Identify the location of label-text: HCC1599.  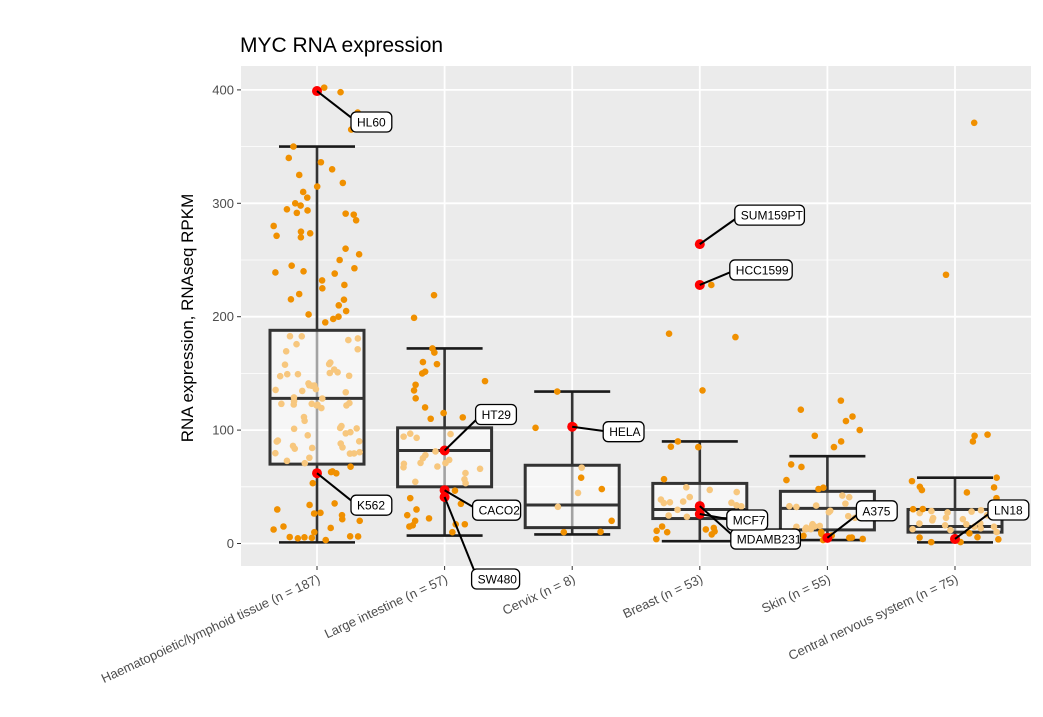
(762, 270).